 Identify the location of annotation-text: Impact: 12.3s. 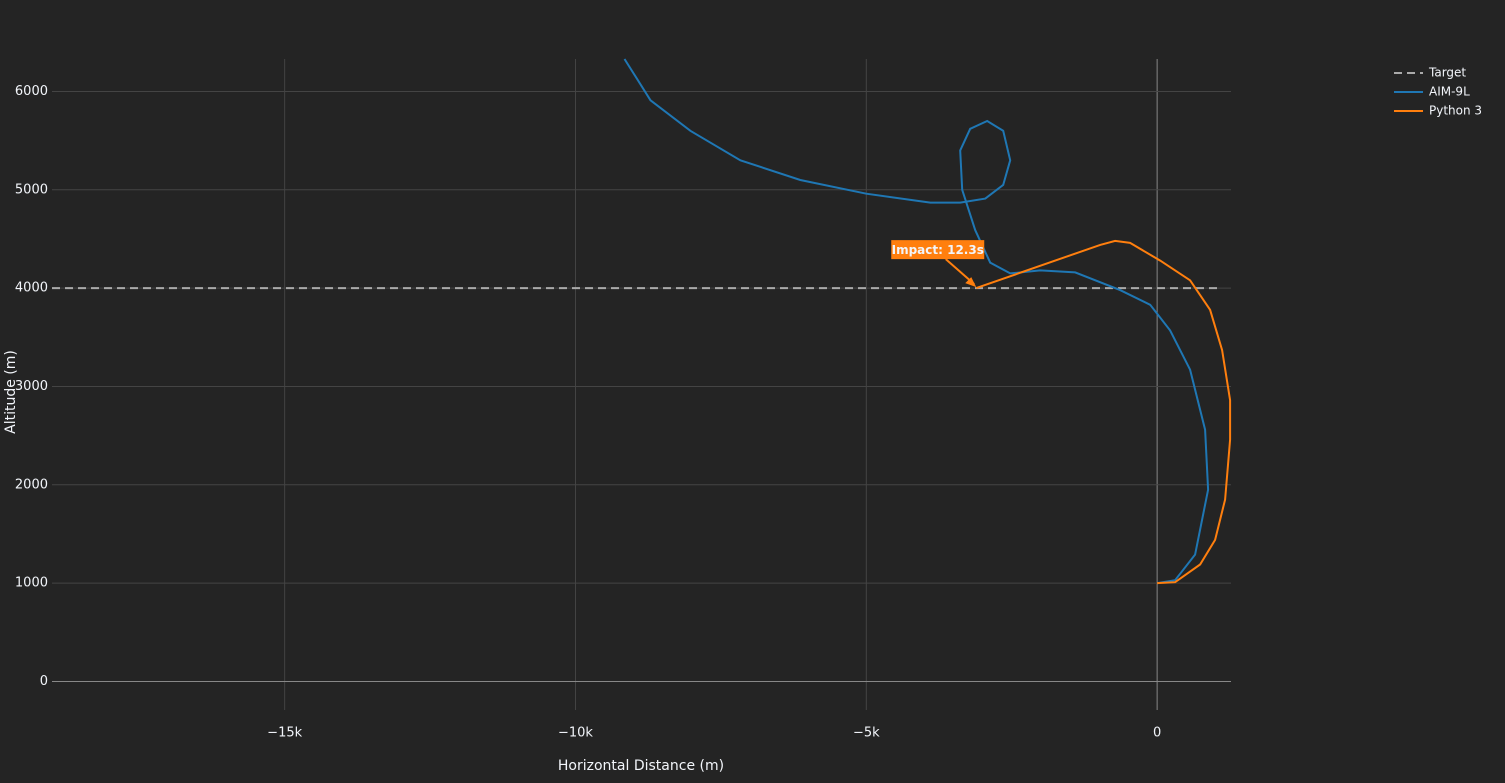
(938, 250).